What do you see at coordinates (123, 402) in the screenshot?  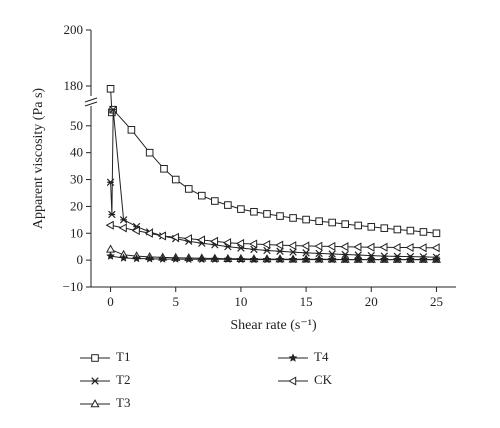 I see `legend-label-t3: T3` at bounding box center [123, 402].